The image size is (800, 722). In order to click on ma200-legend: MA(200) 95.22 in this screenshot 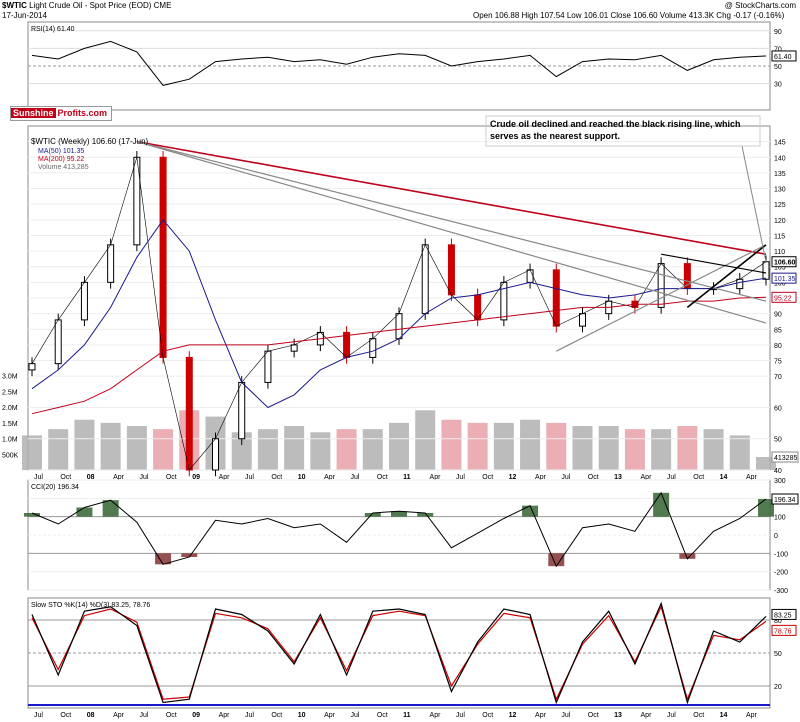, I will do `click(61, 159)`.